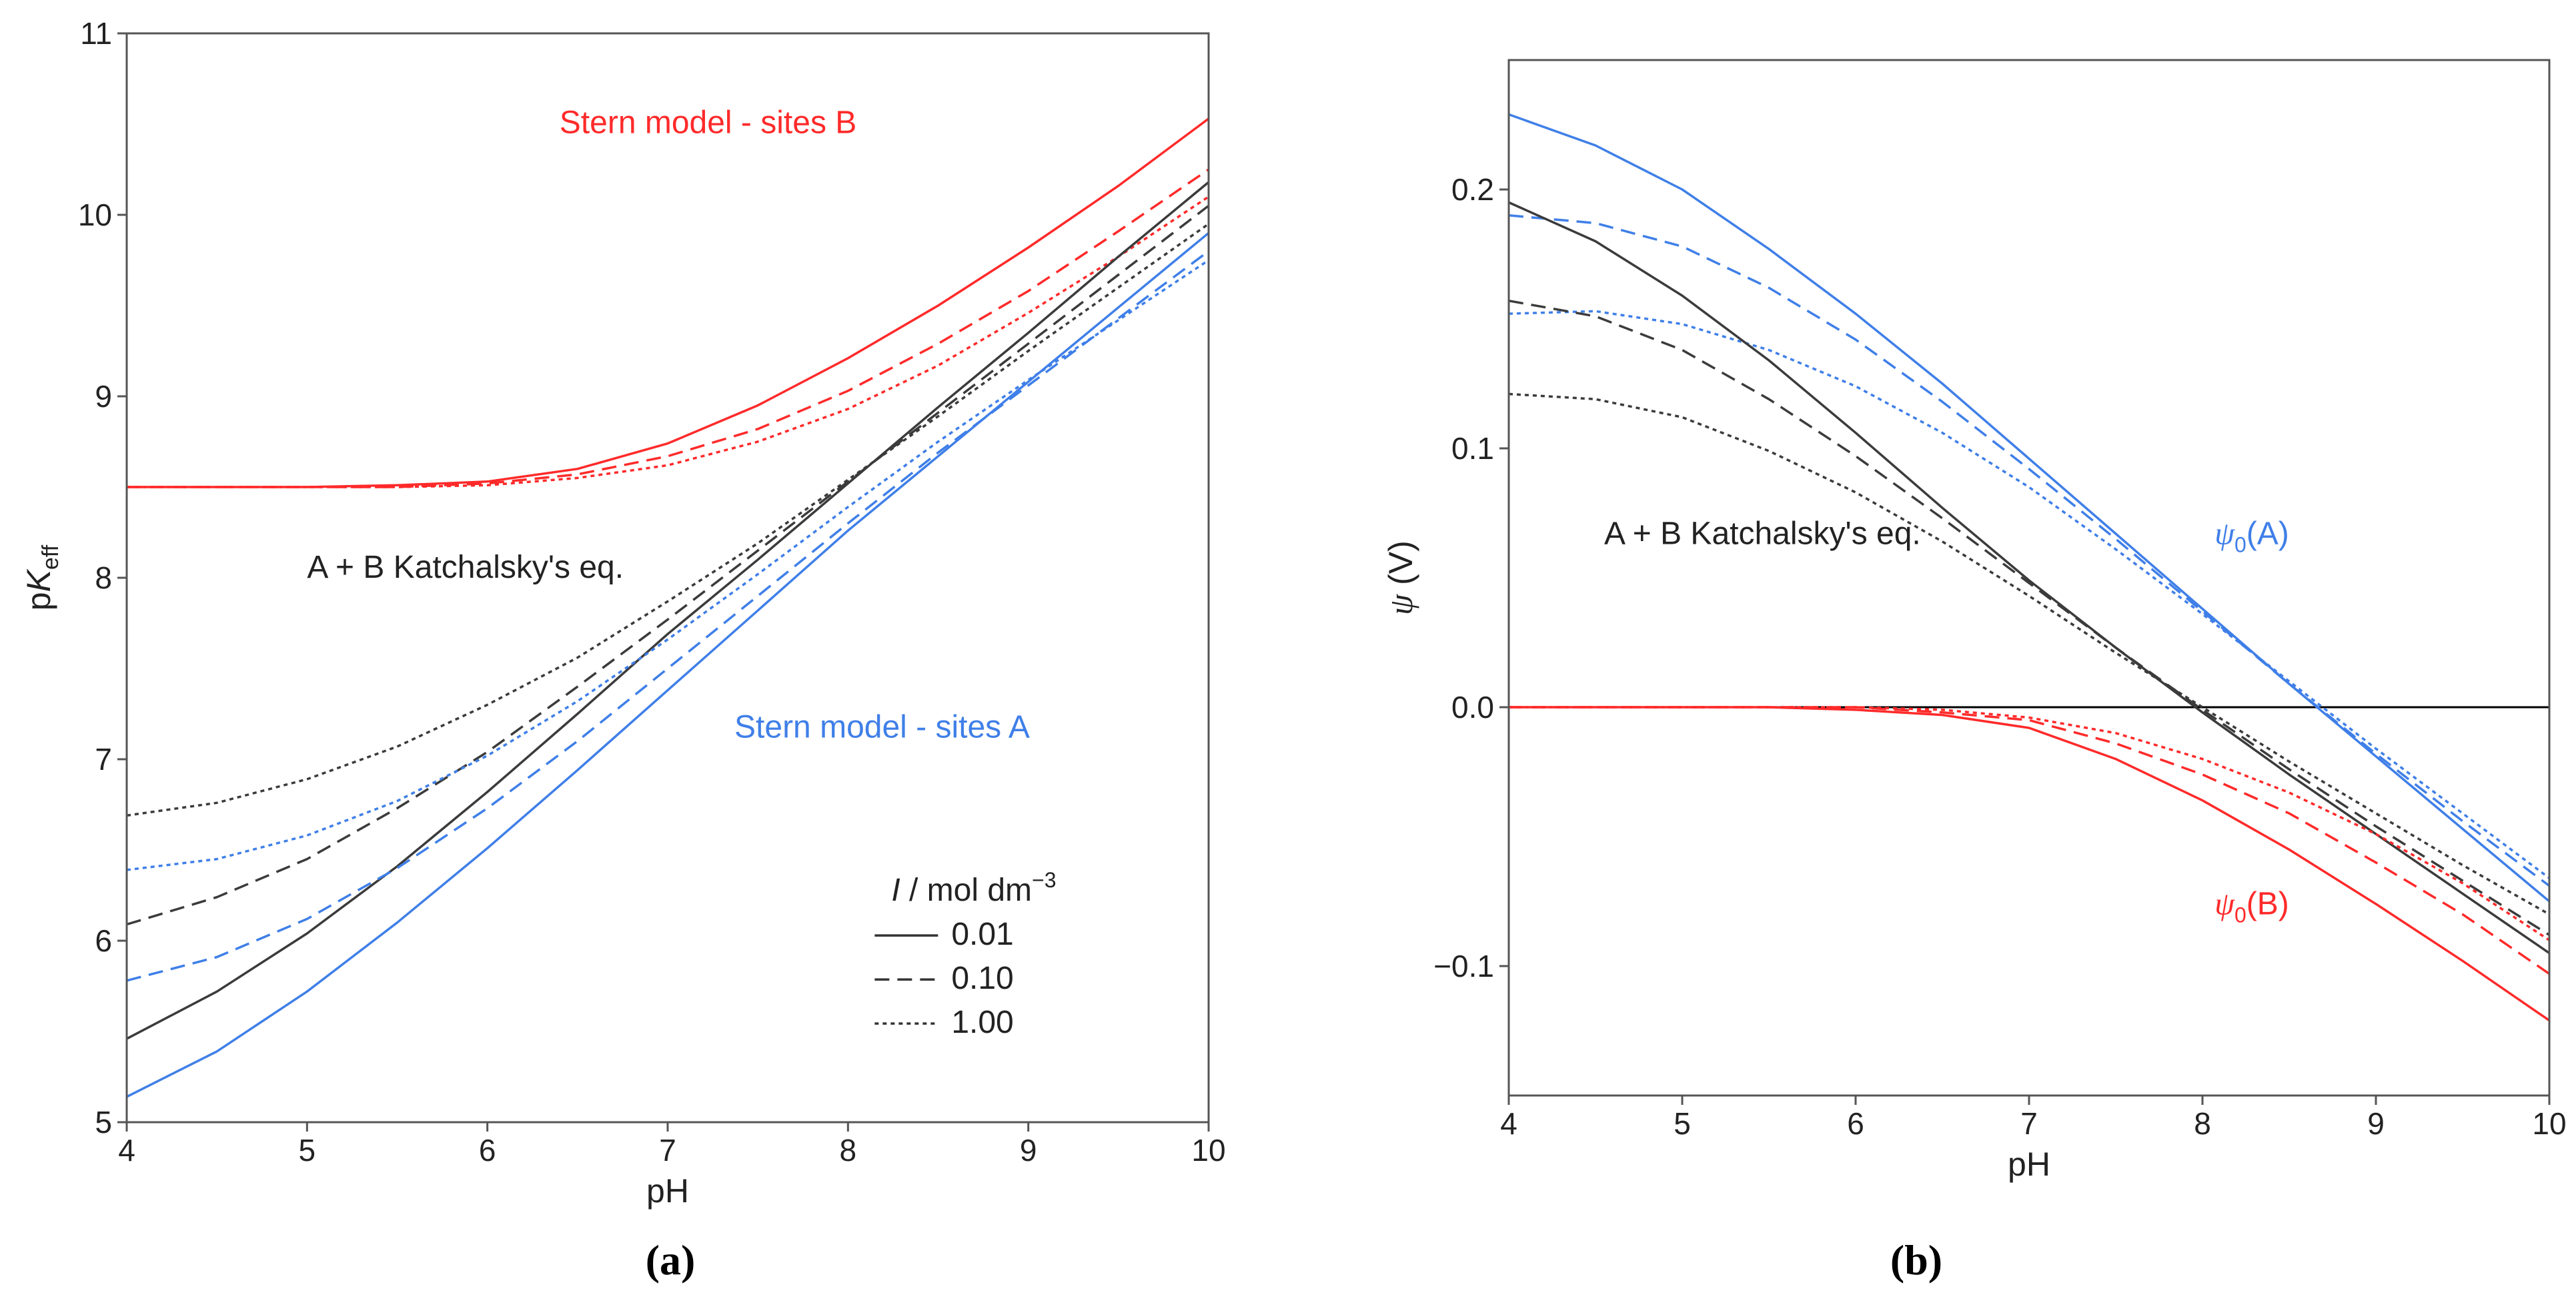  What do you see at coordinates (973, 888) in the screenshot?
I see `legend-title: I / mol dm−3` at bounding box center [973, 888].